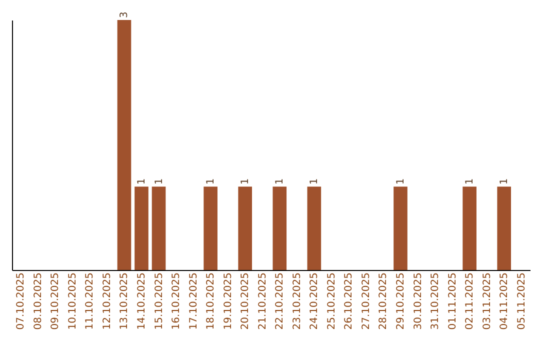 The width and height of the screenshot is (540, 340). Describe the element at coordinates (90, 301) in the screenshot. I see `x-tick-label: 11.10.2025` at that location.